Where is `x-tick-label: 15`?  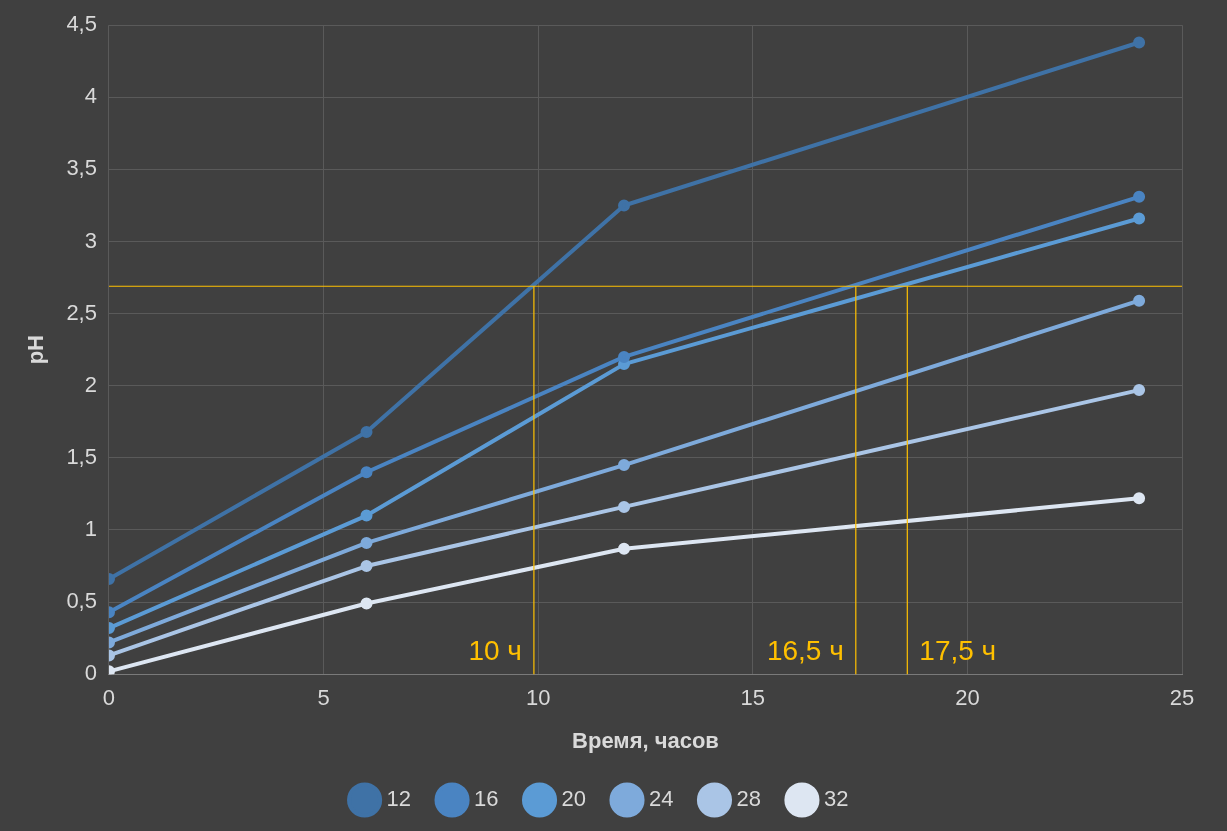 x-tick-label: 15 is located at coordinates (753, 698).